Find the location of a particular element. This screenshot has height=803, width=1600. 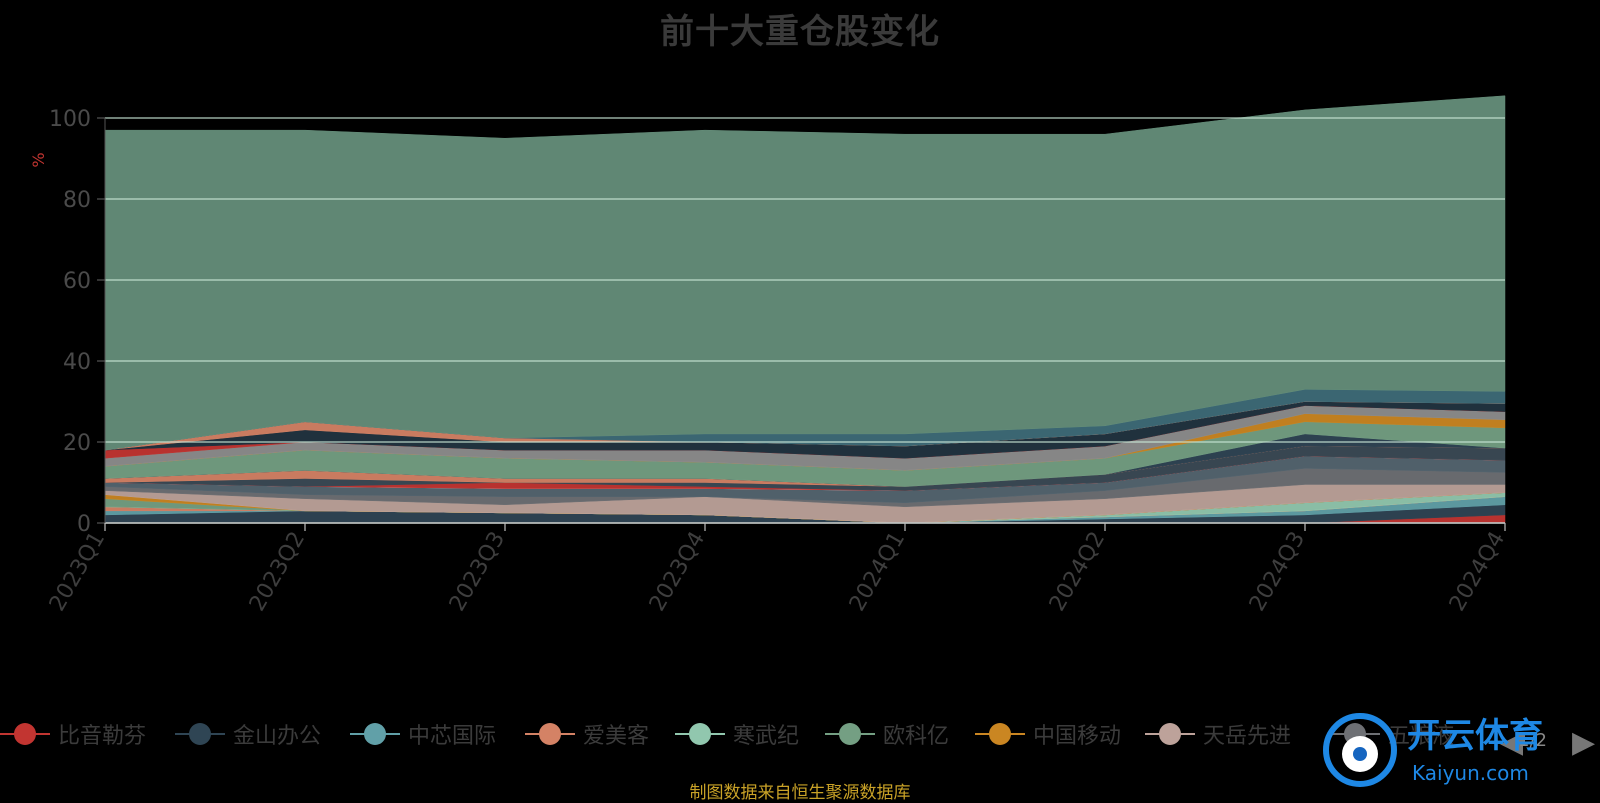

legend-prev-arrow-icon: ◀ is located at coordinates (1512, 742).